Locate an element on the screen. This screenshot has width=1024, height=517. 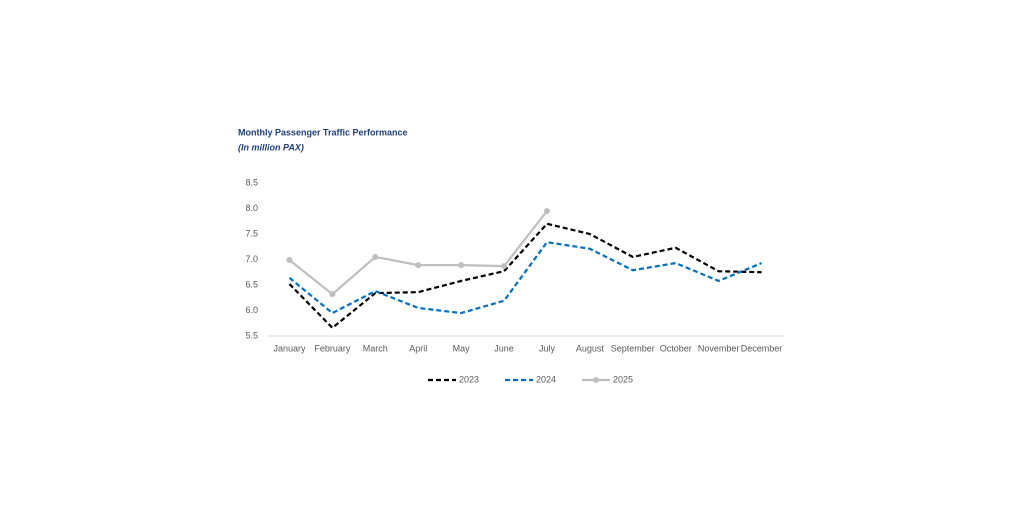
y-tick-label: 6.0 is located at coordinates (251, 310).